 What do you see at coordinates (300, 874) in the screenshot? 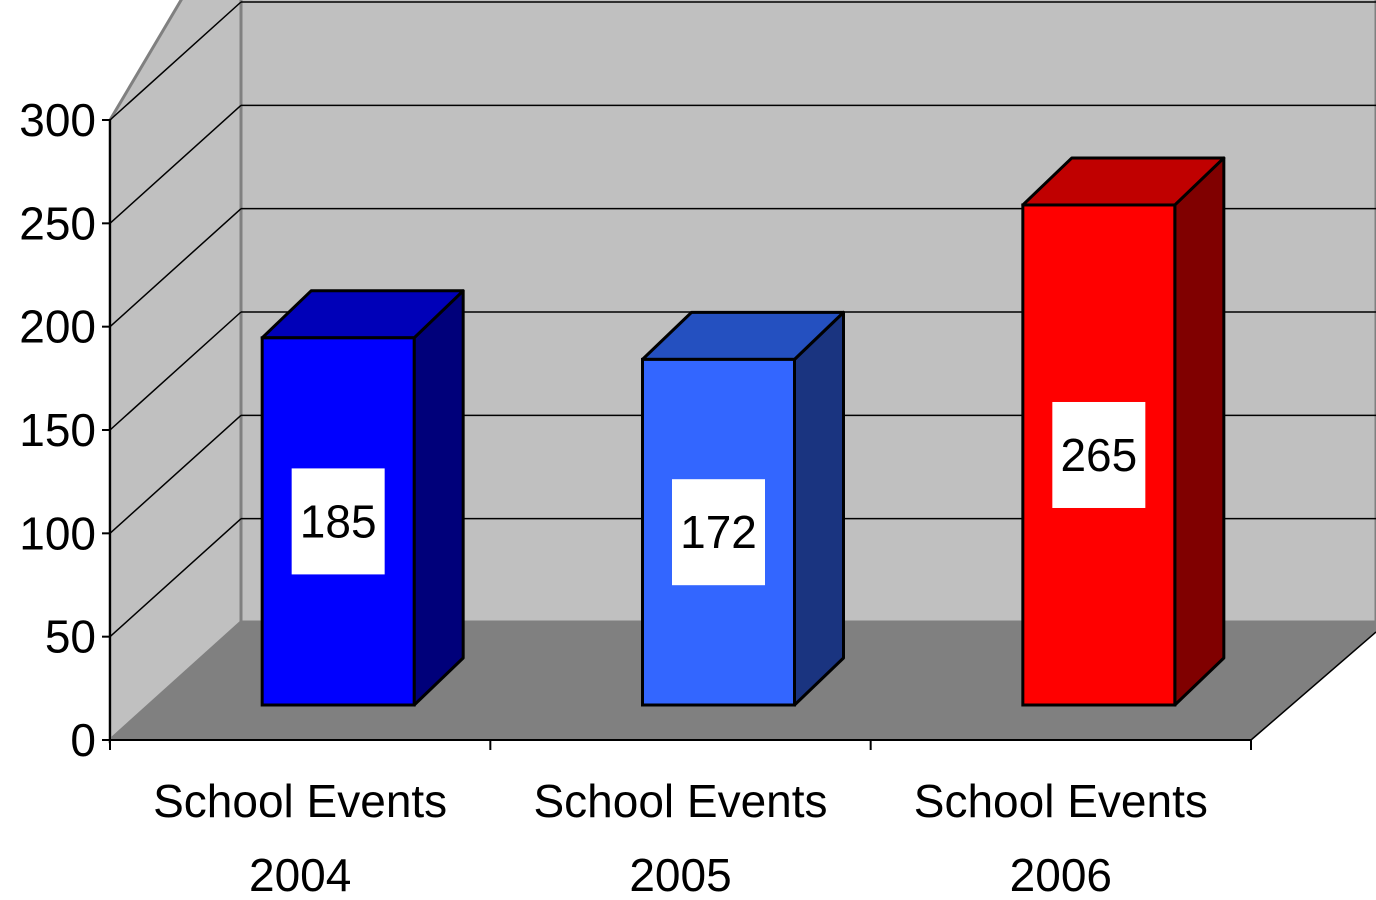
I see `x-tick-label: 2004` at bounding box center [300, 874].